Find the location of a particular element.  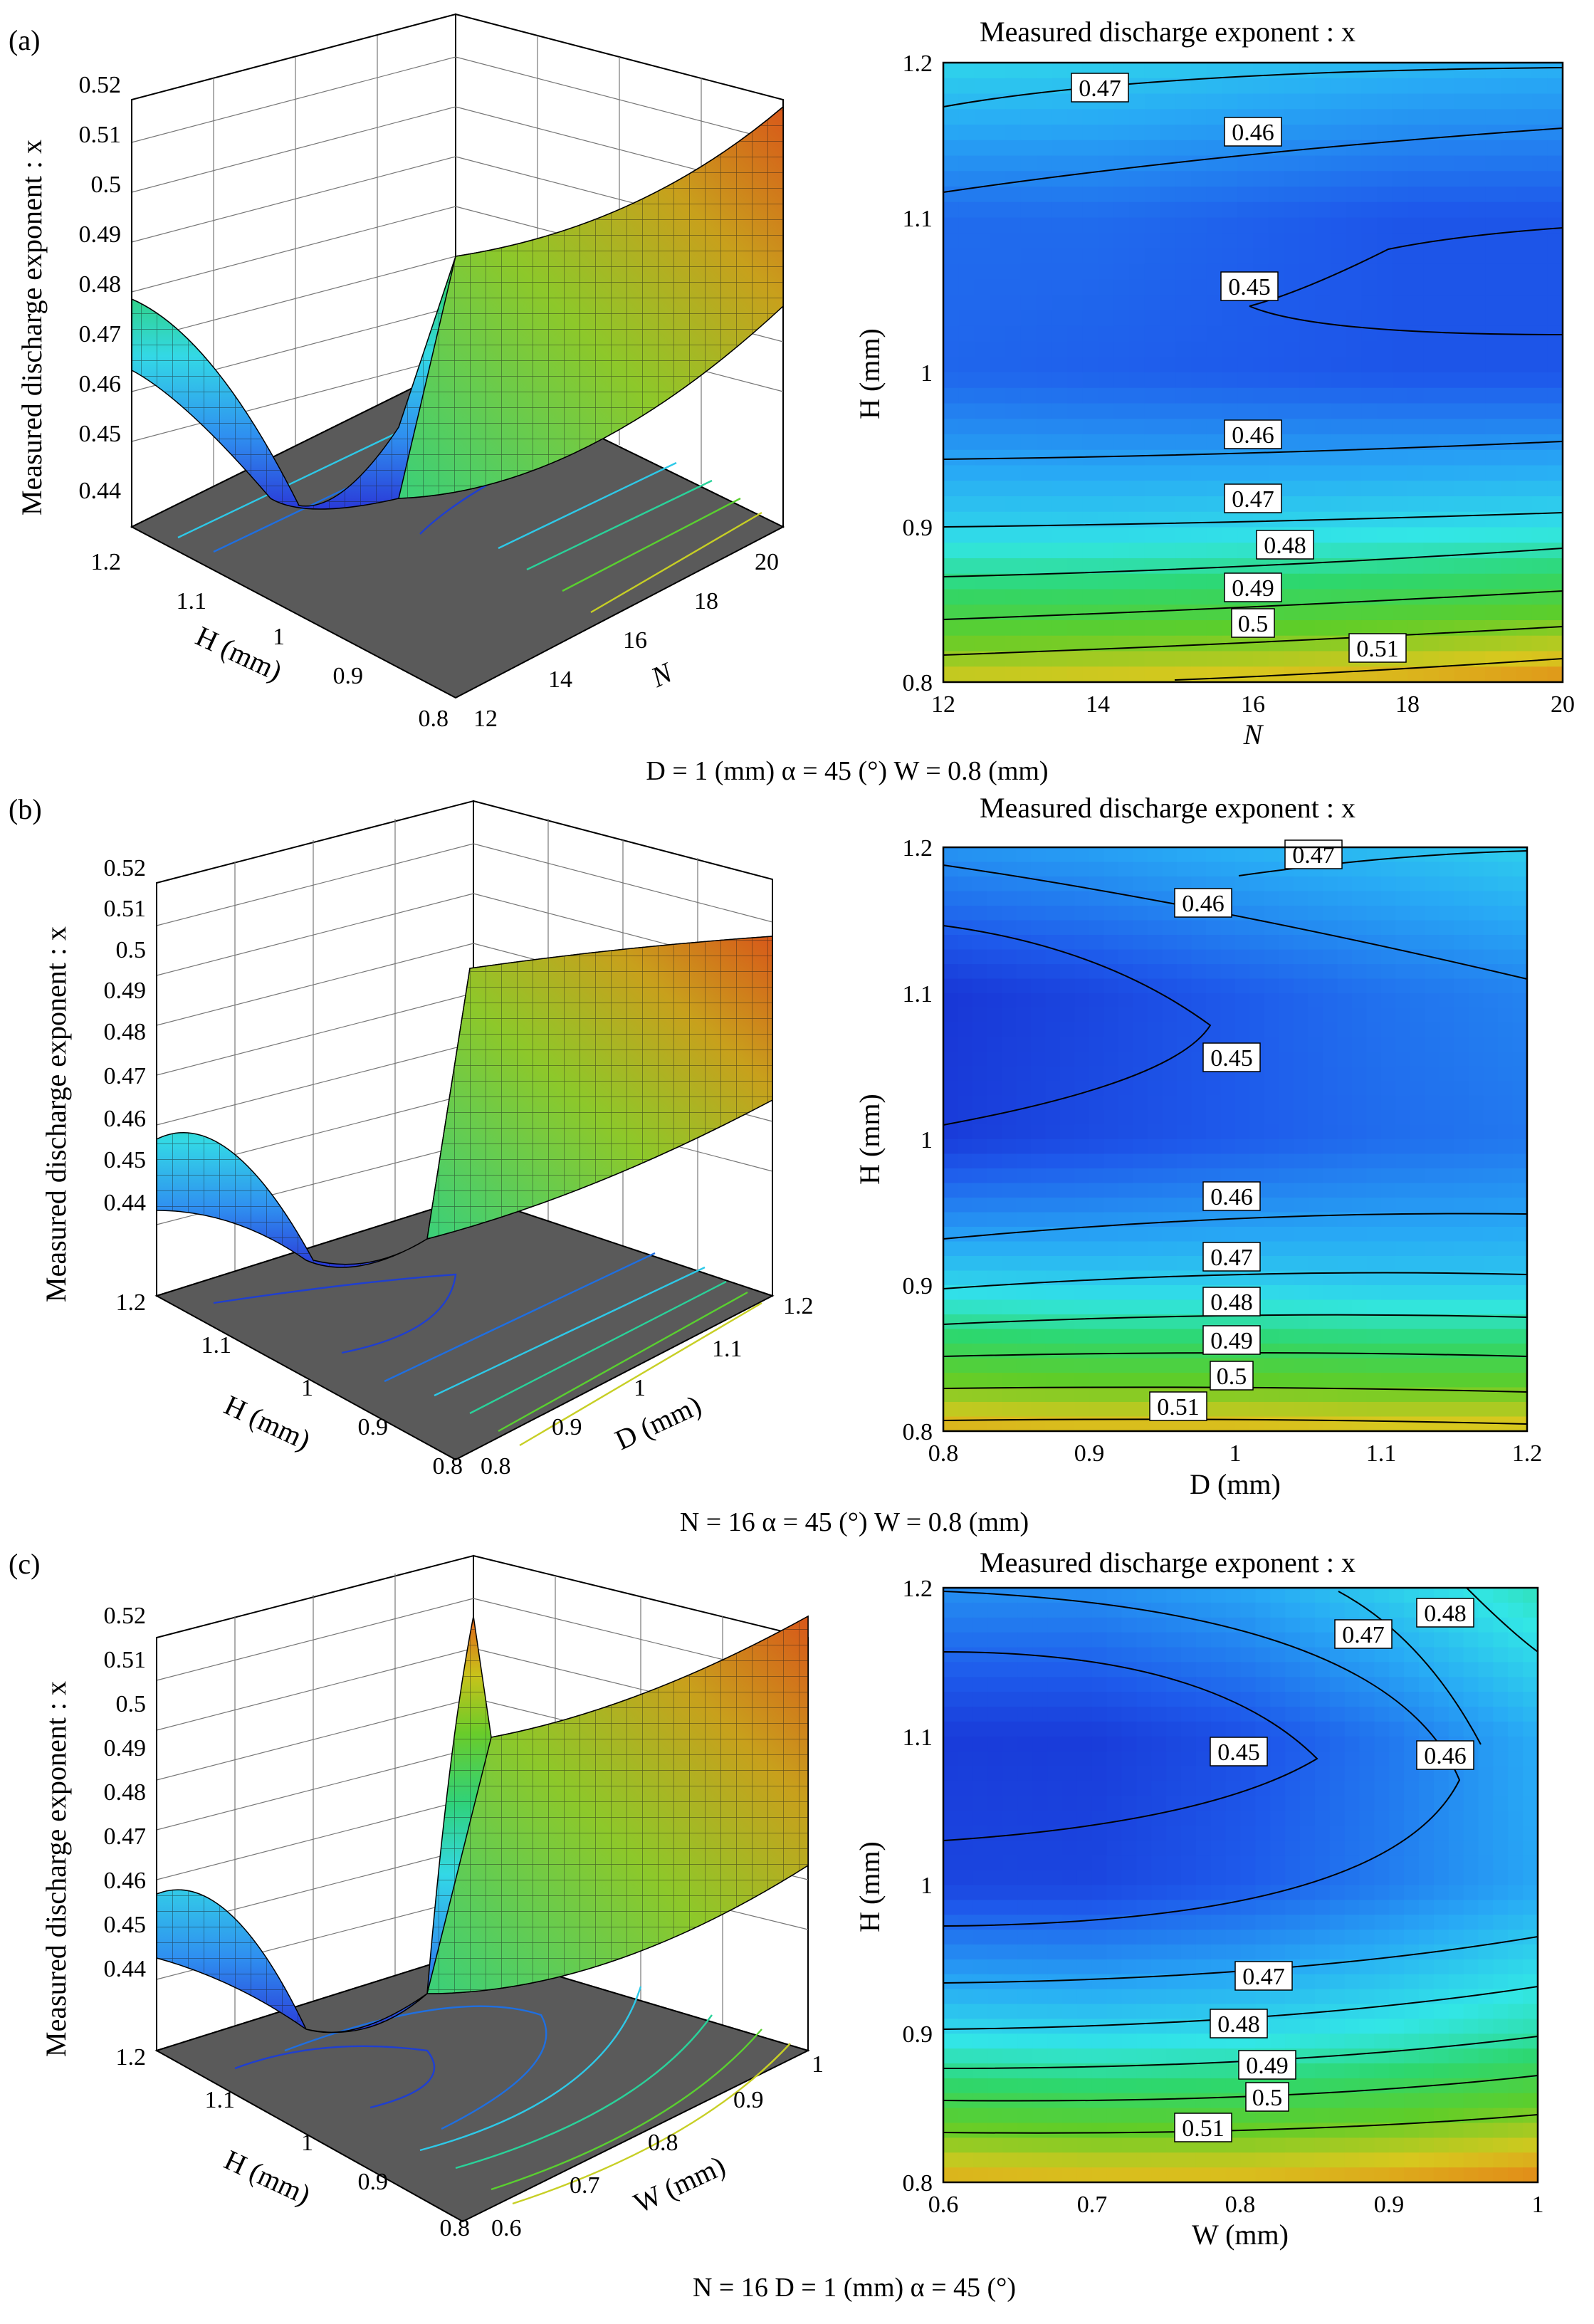

z-tick: 0.48 is located at coordinates (125, 1792).